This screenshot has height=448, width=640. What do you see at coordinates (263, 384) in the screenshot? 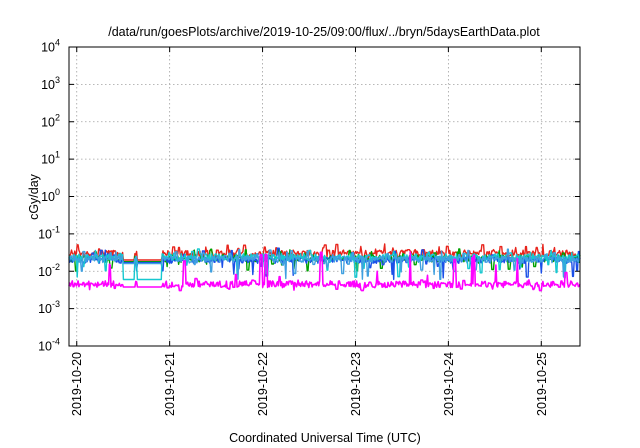
I see `x-tick-label: 2019-10-22` at bounding box center [263, 384].